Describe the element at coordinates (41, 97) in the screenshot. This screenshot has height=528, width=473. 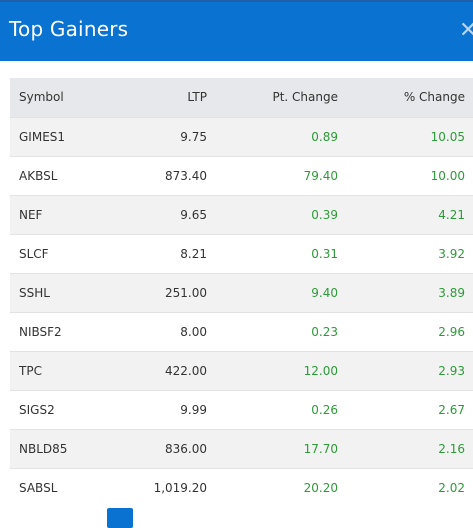
I see `column-header-symbol: Symbol` at that location.